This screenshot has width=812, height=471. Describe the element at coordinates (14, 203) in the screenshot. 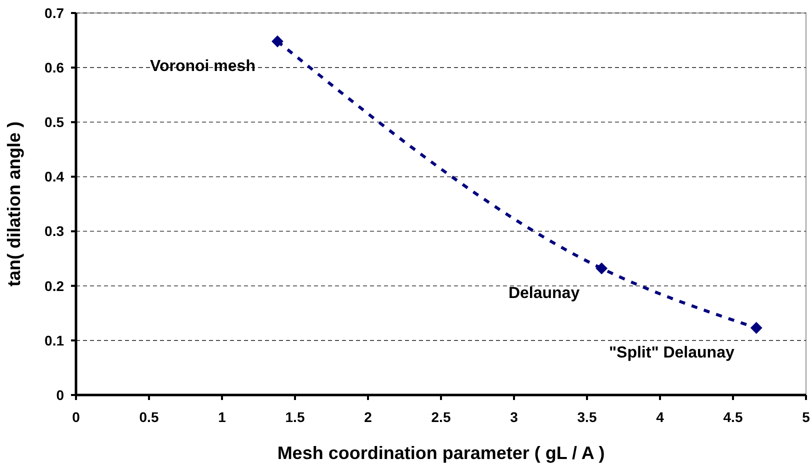

I see `y-axis-title: tan( dilation angle )` at that location.